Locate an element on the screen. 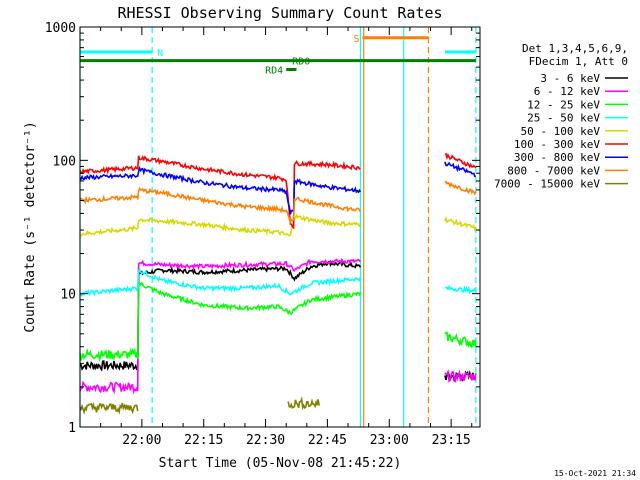  x-tick-label: 22:15 is located at coordinates (203, 440).